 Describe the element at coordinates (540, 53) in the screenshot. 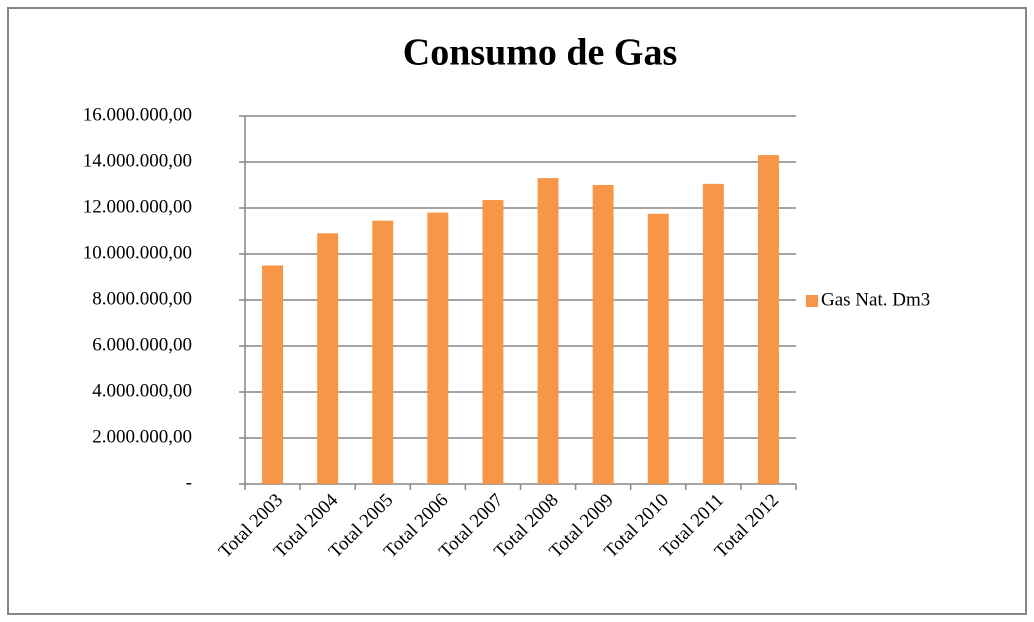

I see `chart-title: Consumo de Gas` at that location.